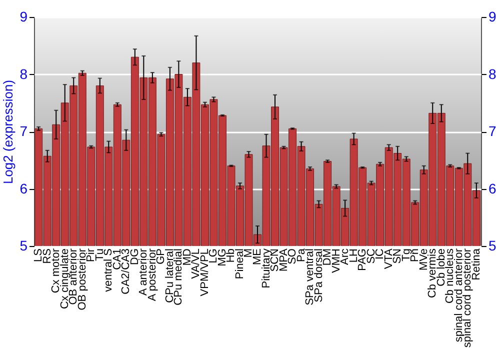  Describe the element at coordinates (406, 255) in the screenshot. I see `x-tick-label: Tg` at that location.